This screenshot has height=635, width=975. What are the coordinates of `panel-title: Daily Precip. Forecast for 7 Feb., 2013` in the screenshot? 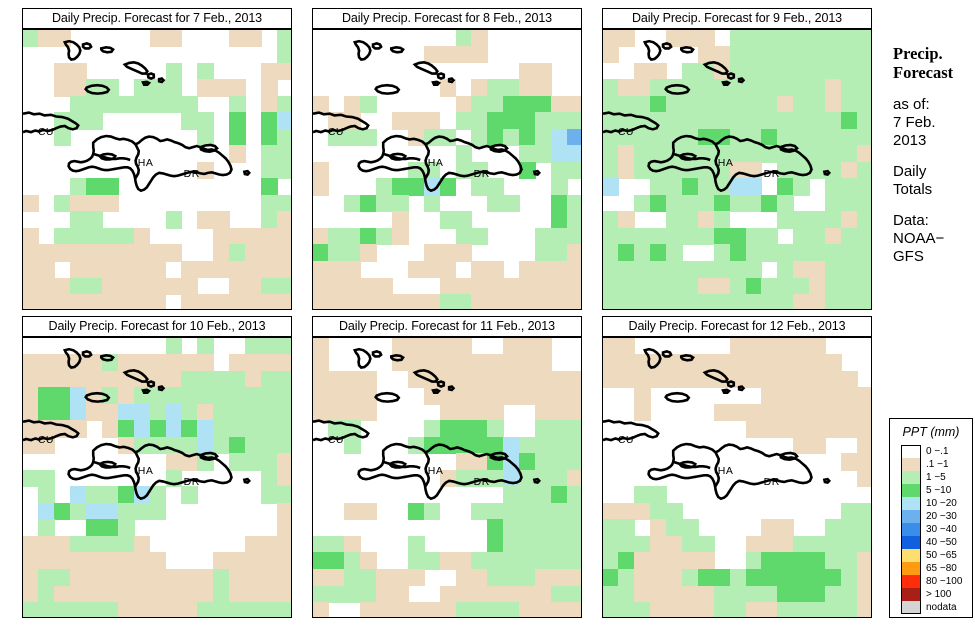 It's located at (157, 18).